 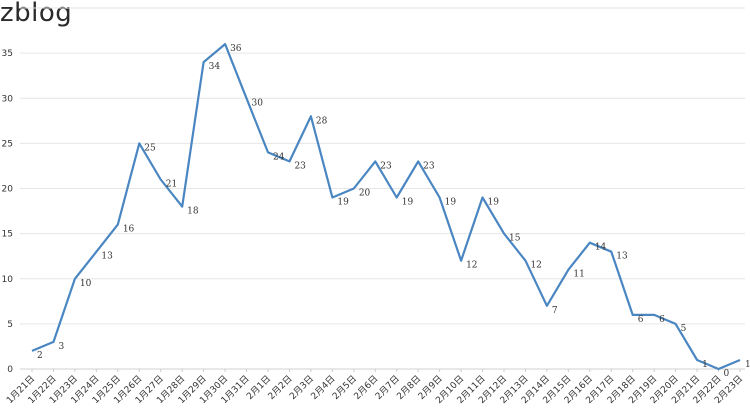 I want to click on data-label: 25, so click(x=150, y=148).